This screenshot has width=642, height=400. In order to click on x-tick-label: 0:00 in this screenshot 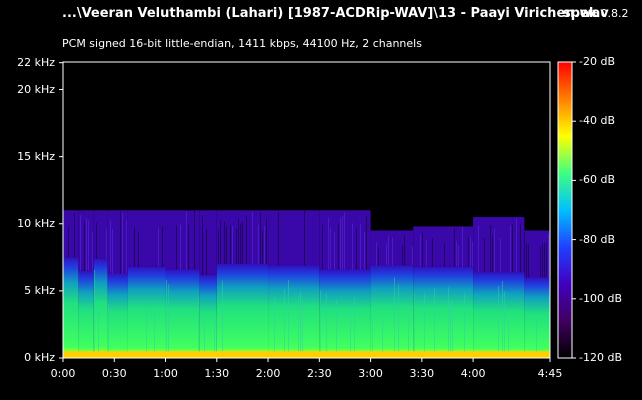, I will do `click(63, 373)`.